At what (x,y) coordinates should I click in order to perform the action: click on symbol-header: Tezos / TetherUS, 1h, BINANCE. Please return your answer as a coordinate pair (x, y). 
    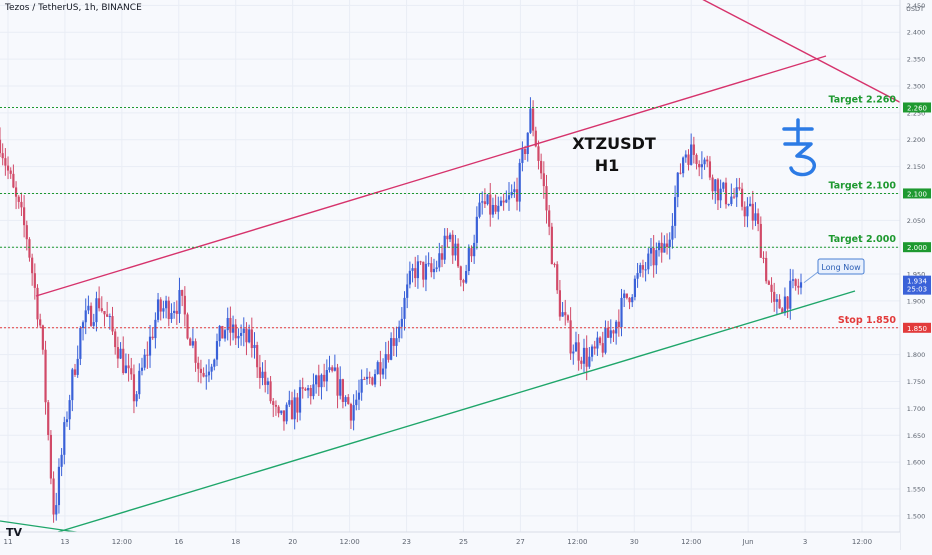
    Looking at the image, I should click on (73, 8).